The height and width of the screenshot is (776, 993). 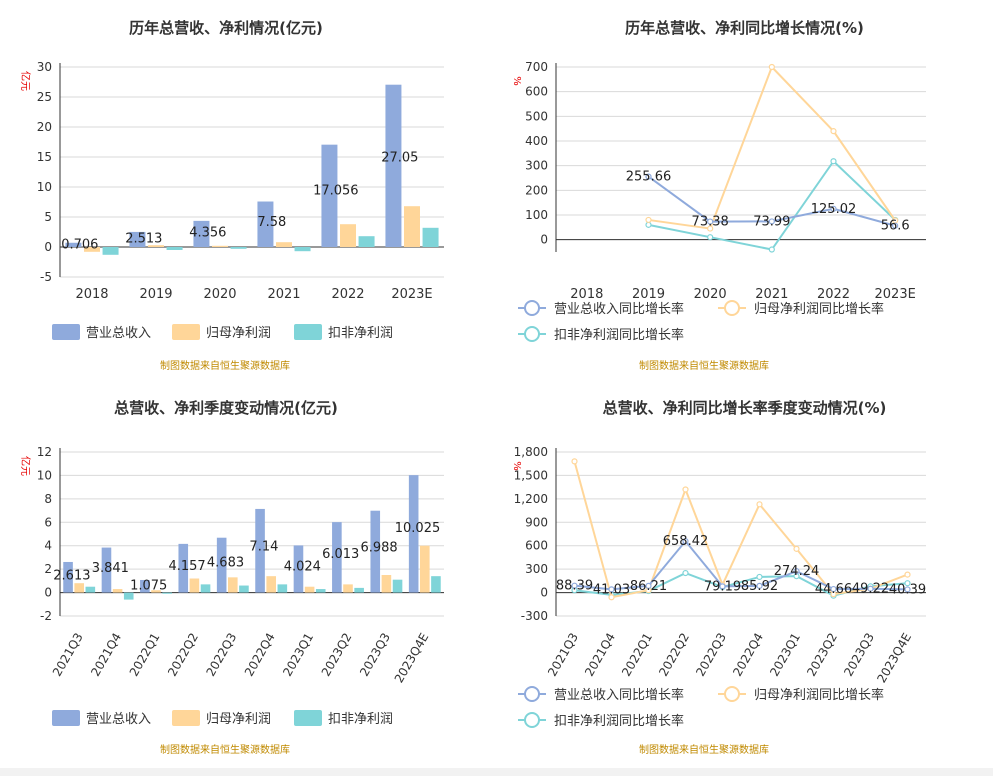 What do you see at coordinates (225, 562) in the screenshot?
I see `data-label: 4.683` at bounding box center [225, 562].